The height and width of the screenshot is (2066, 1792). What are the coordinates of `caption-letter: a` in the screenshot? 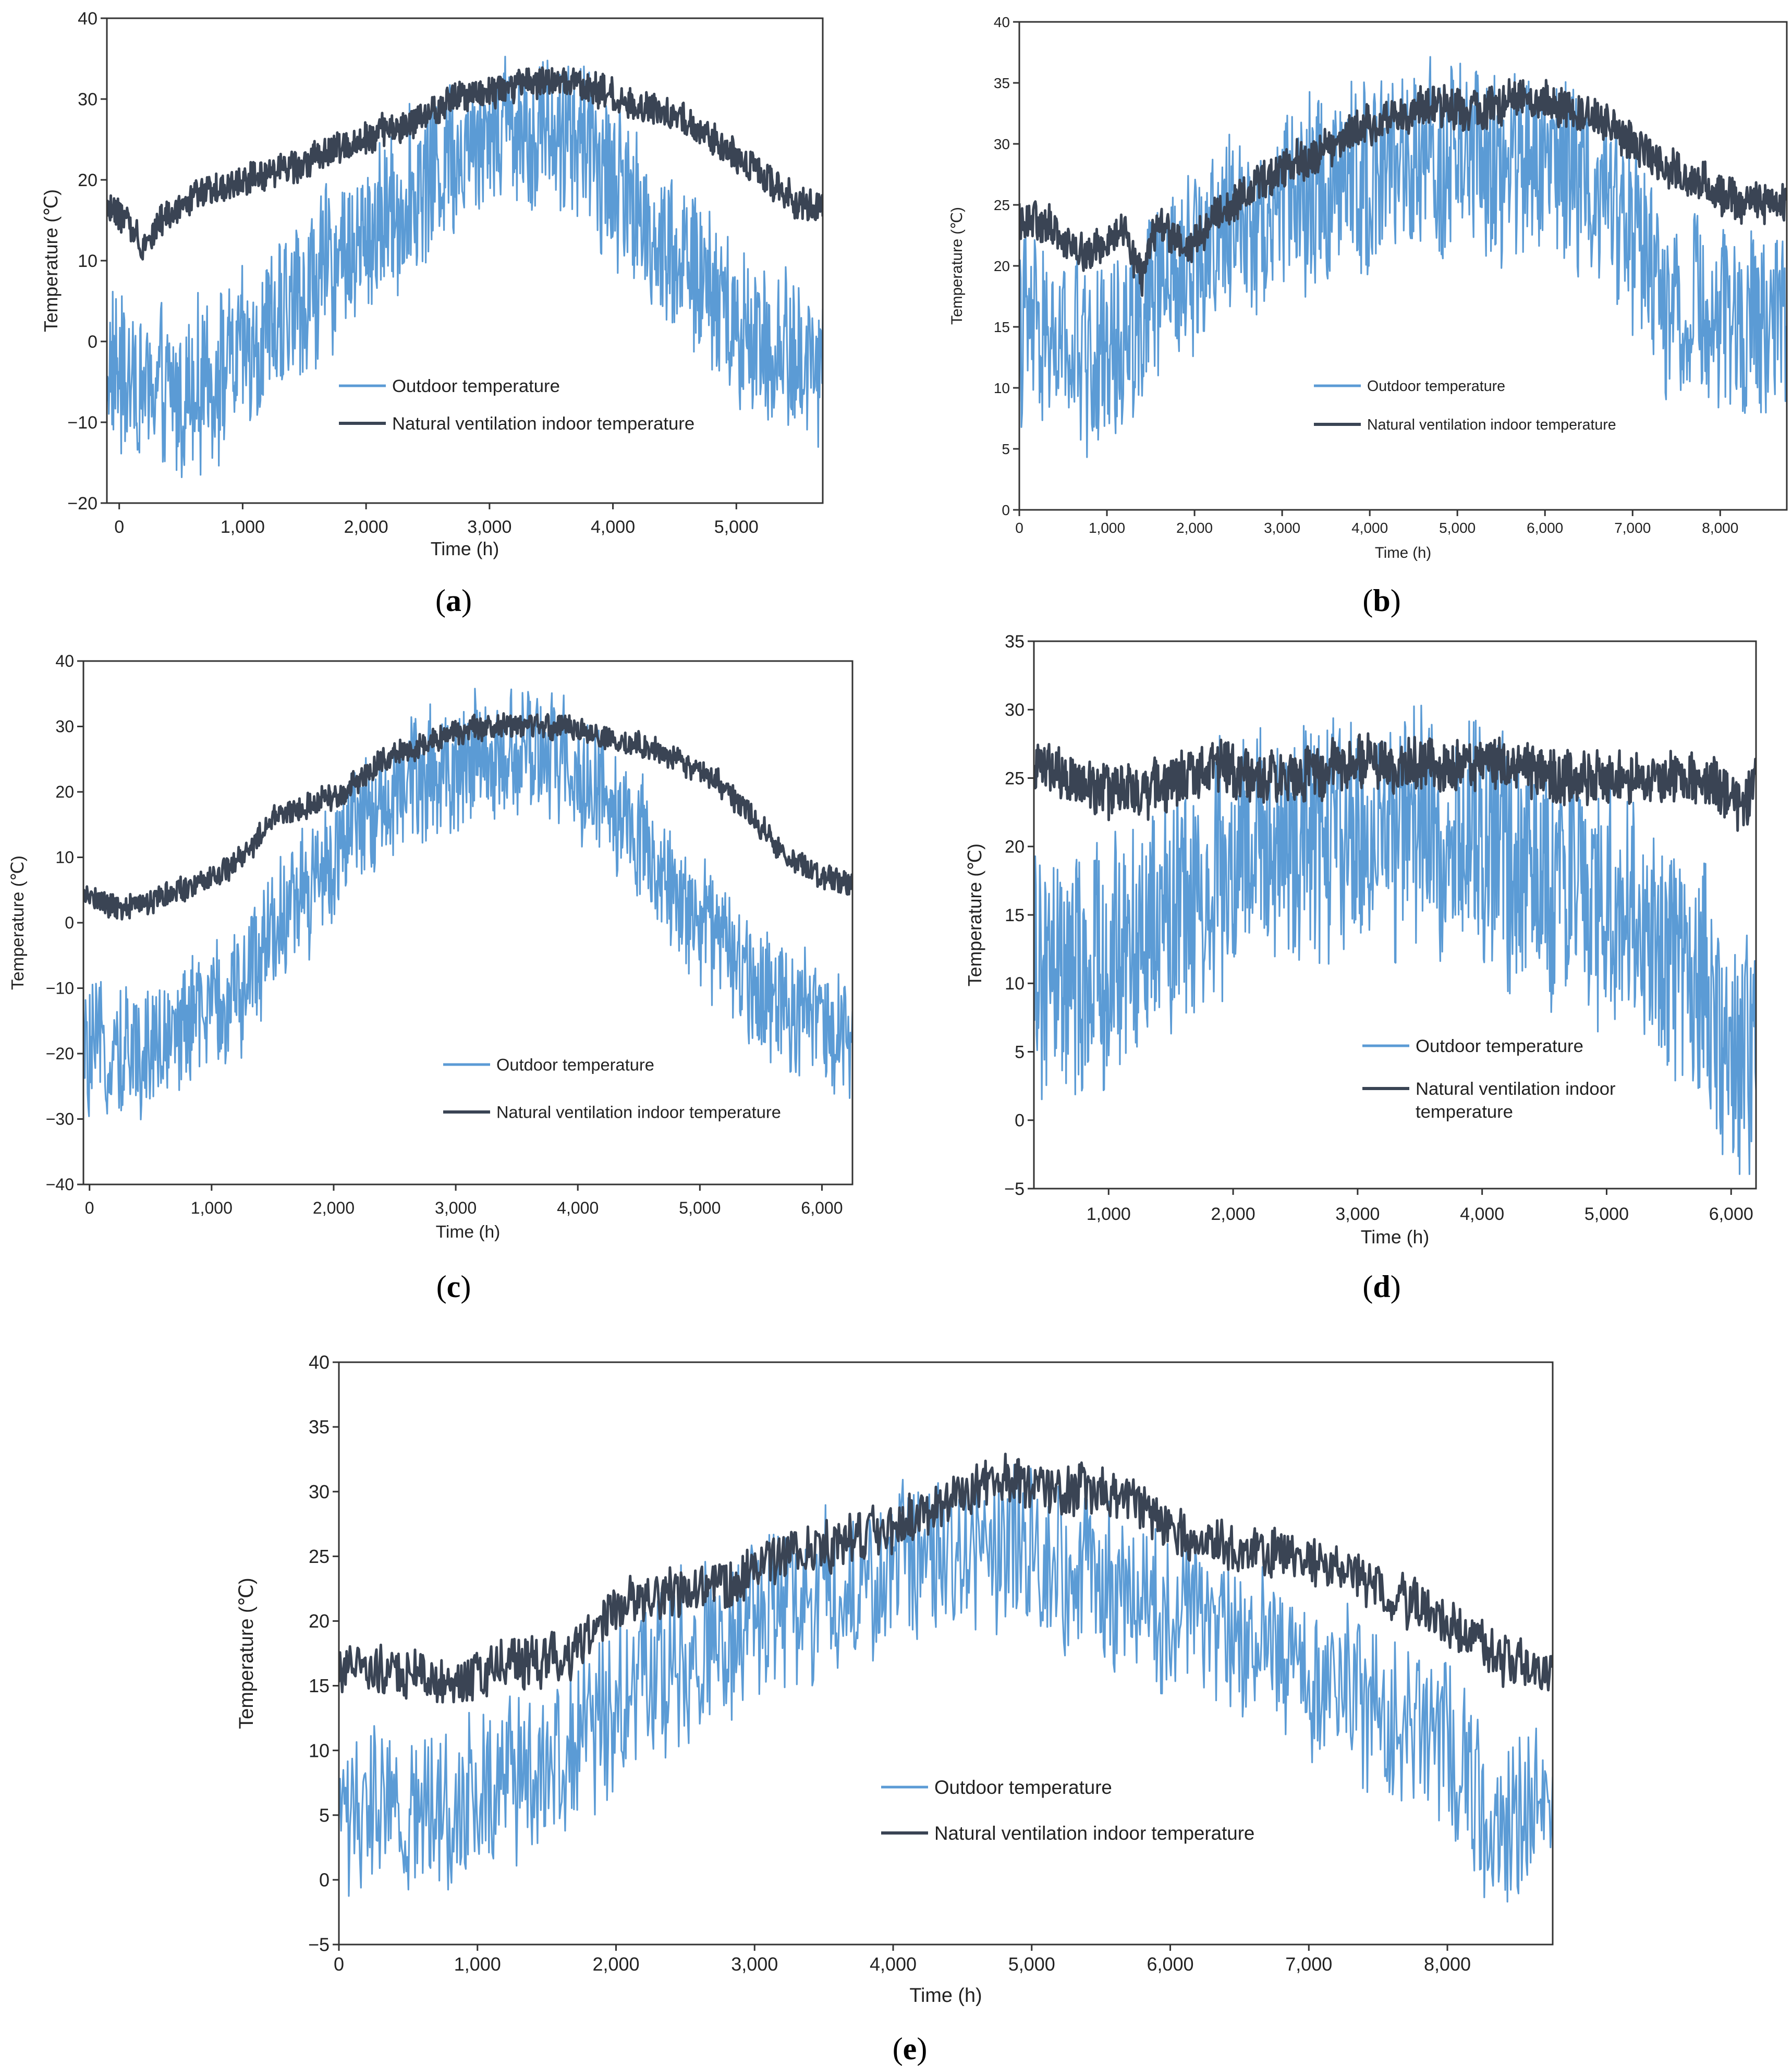 It's located at (453, 600).